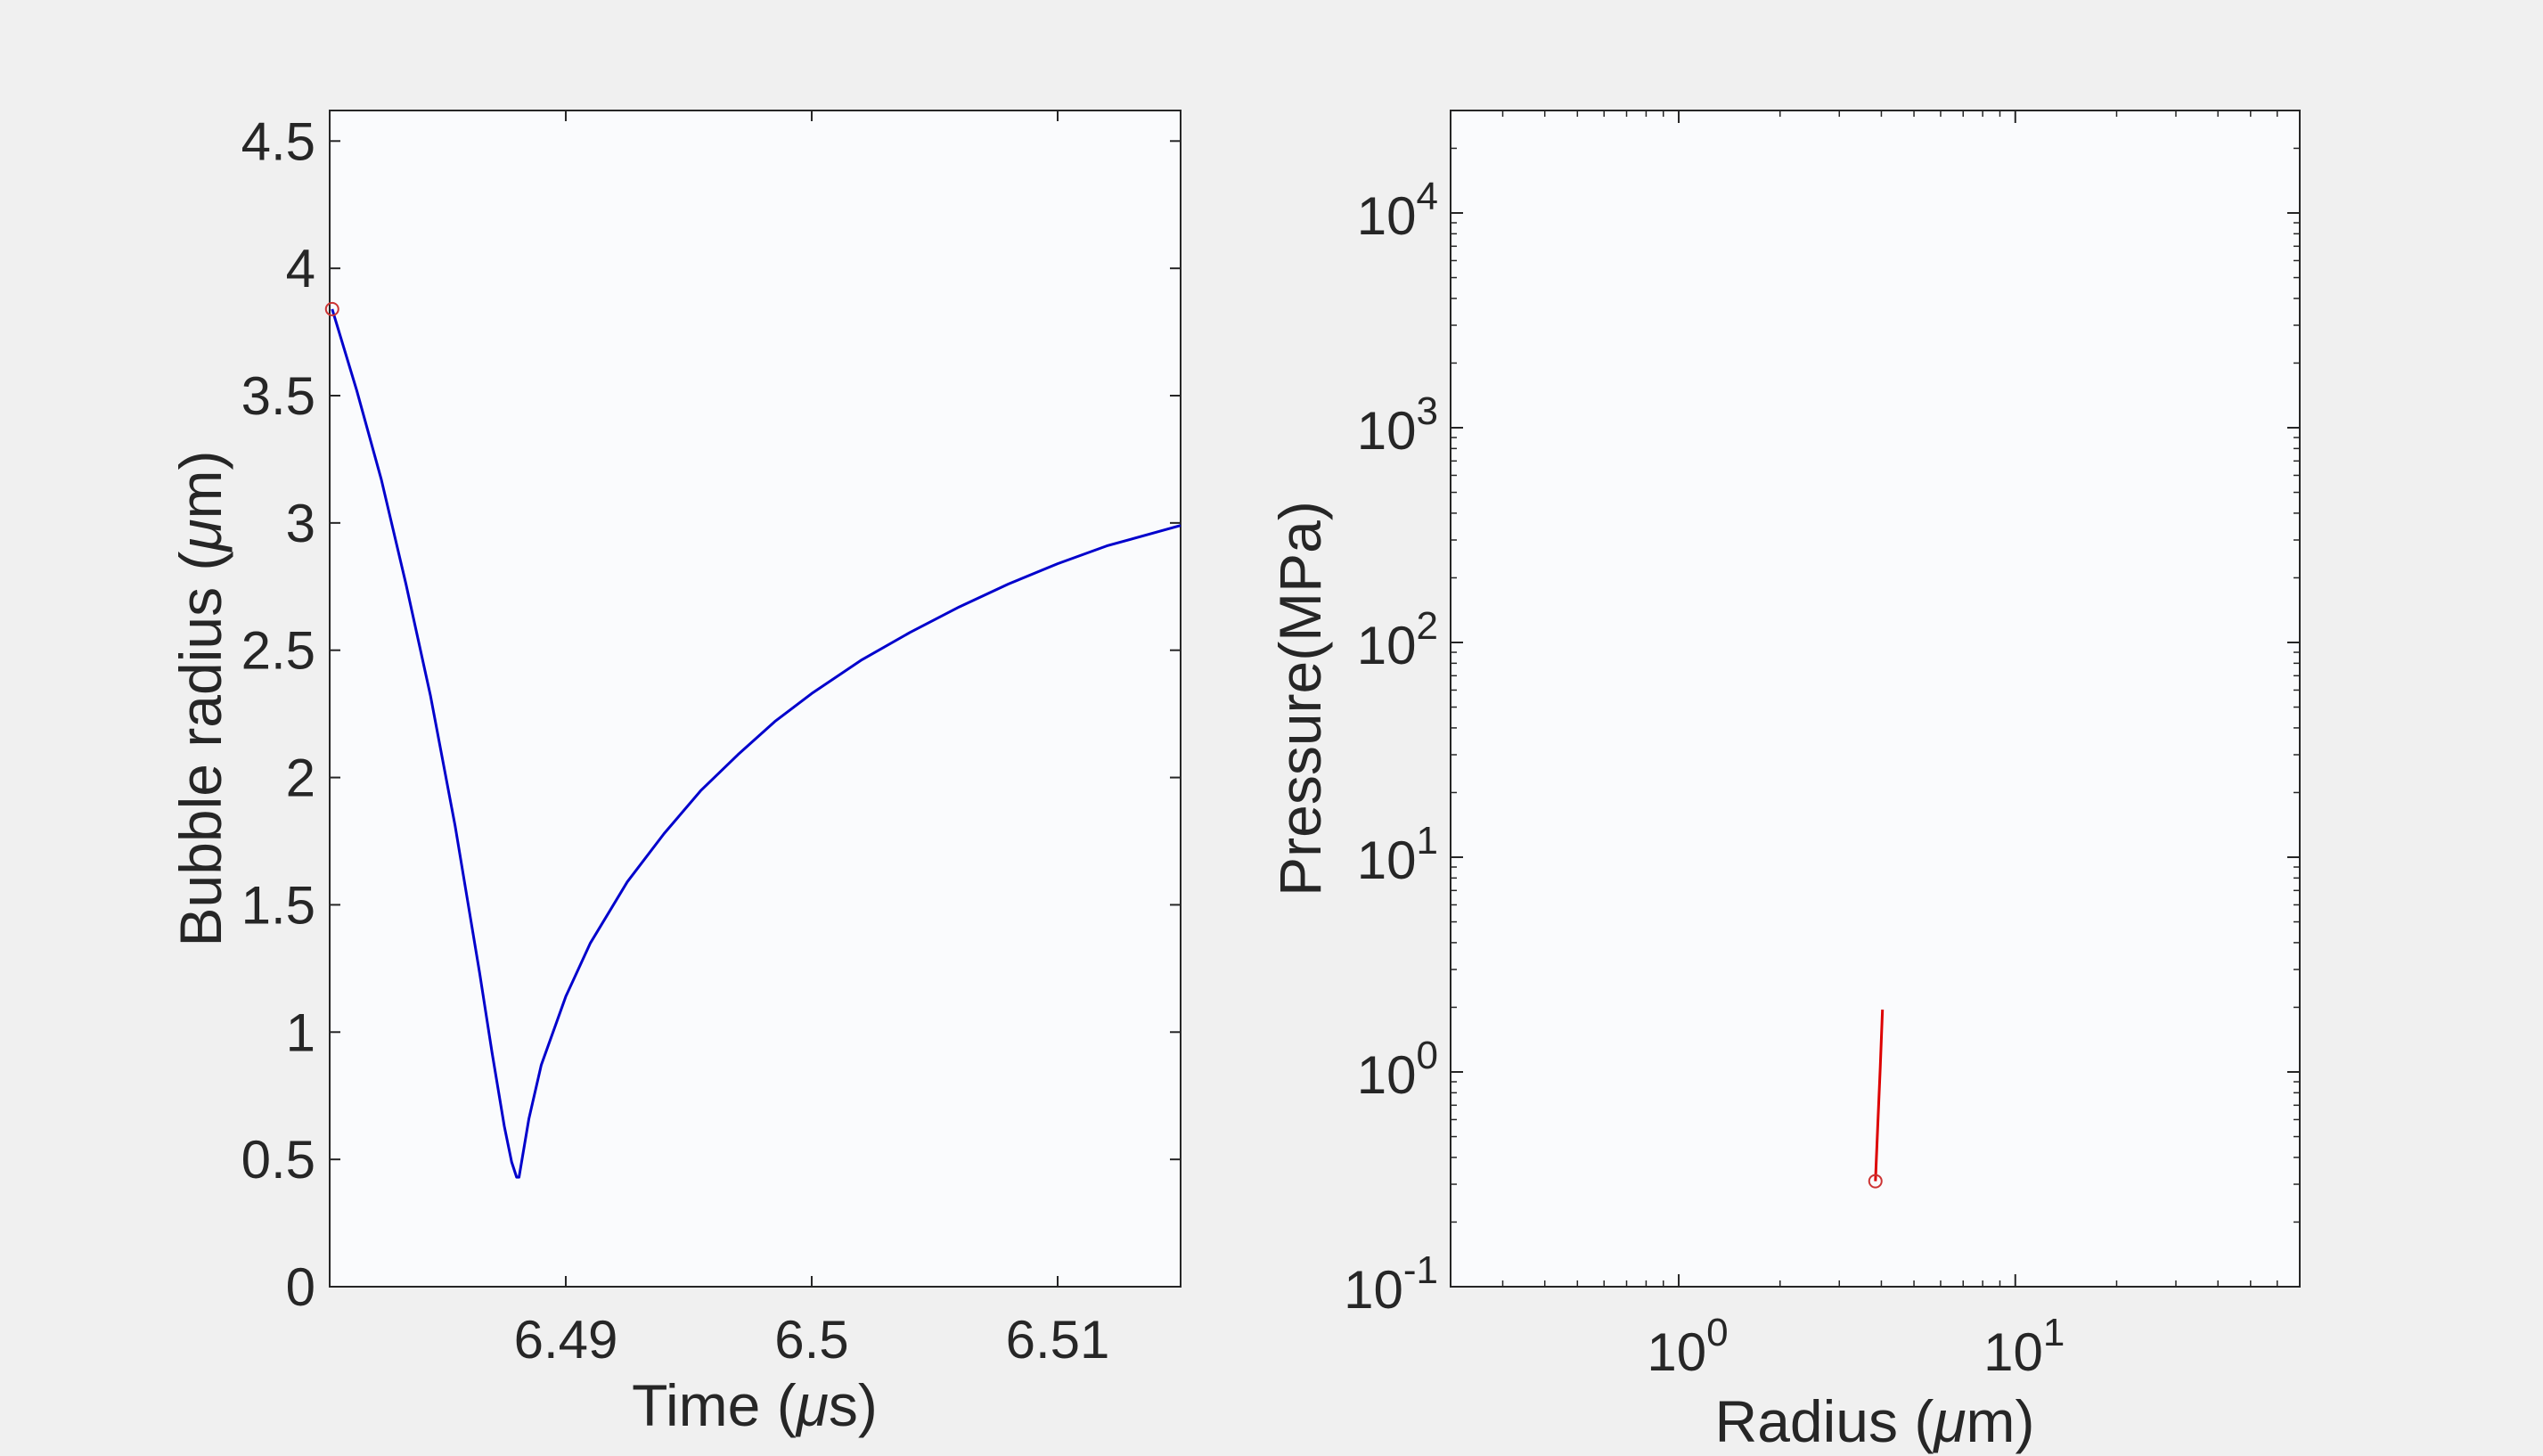 The height and width of the screenshot is (1456, 2543). What do you see at coordinates (1427, 626) in the screenshot?
I see `y-tick-exponent: 2` at bounding box center [1427, 626].